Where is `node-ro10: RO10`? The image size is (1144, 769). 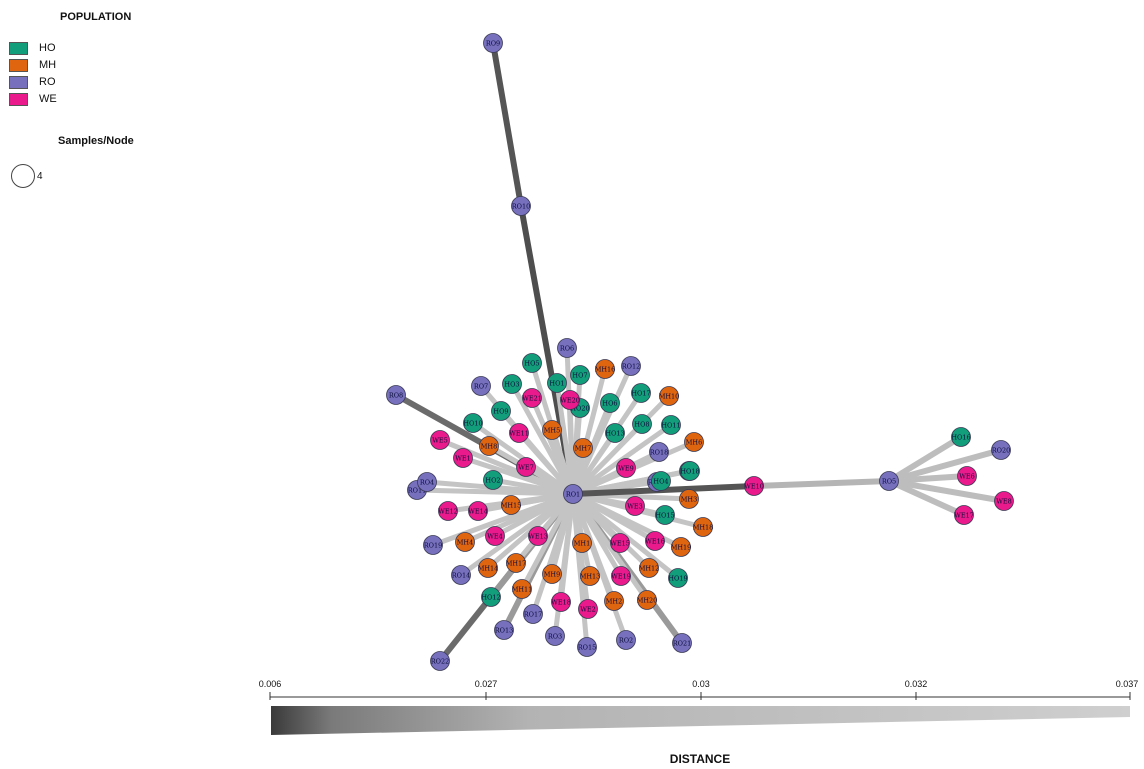 node-ro10: RO10 is located at coordinates (521, 206).